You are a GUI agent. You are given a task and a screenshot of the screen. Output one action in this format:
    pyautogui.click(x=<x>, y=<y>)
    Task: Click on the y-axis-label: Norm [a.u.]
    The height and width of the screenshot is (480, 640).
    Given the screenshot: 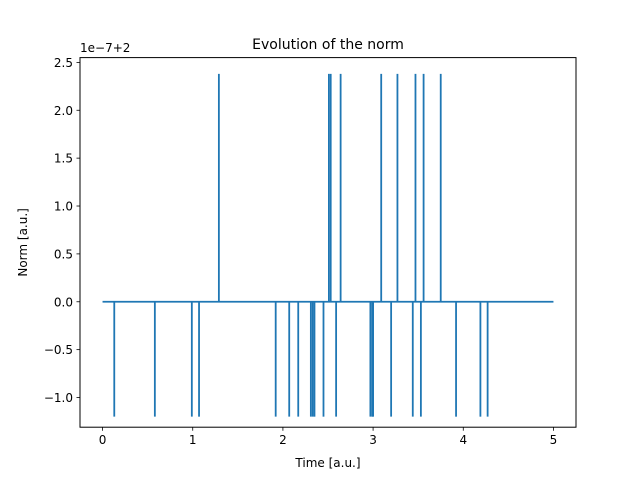 What is the action you would take?
    pyautogui.click(x=23, y=242)
    